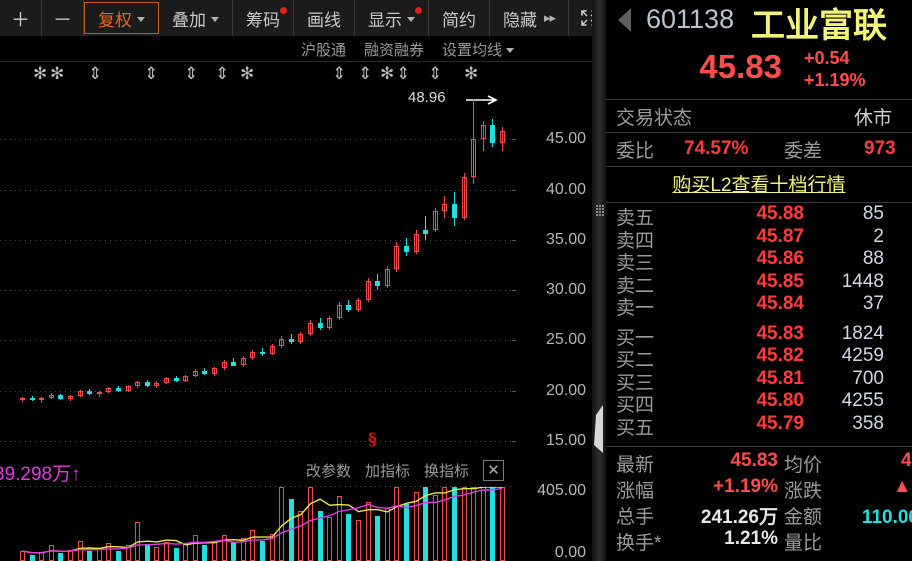 This screenshot has height=561, width=912. Describe the element at coordinates (493, 470) in the screenshot. I see `close-indicator-button: ✕` at that location.